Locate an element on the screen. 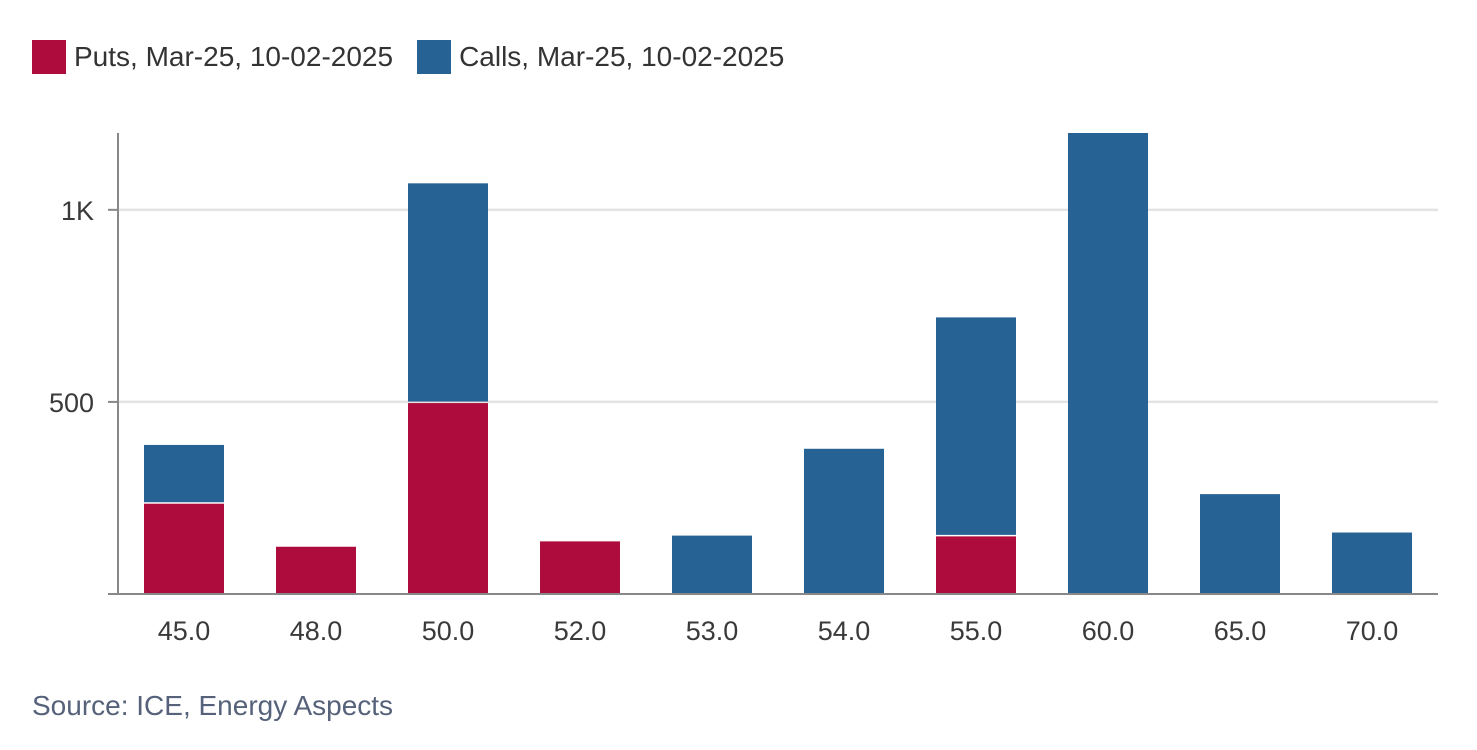  source-note: Source: ICE, Energy Aspects is located at coordinates (213, 705).